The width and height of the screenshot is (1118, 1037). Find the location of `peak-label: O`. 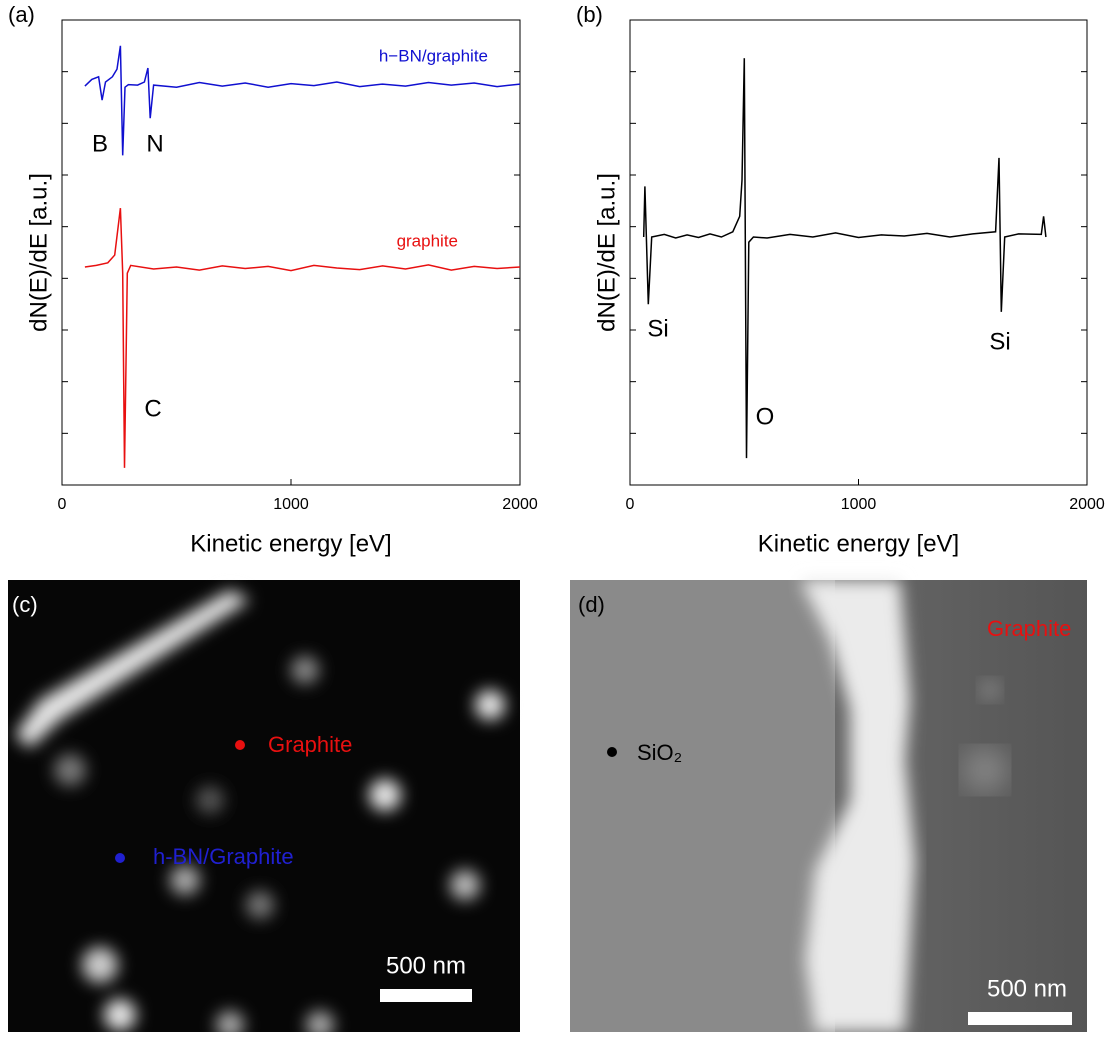

peak-label: O is located at coordinates (765, 416).